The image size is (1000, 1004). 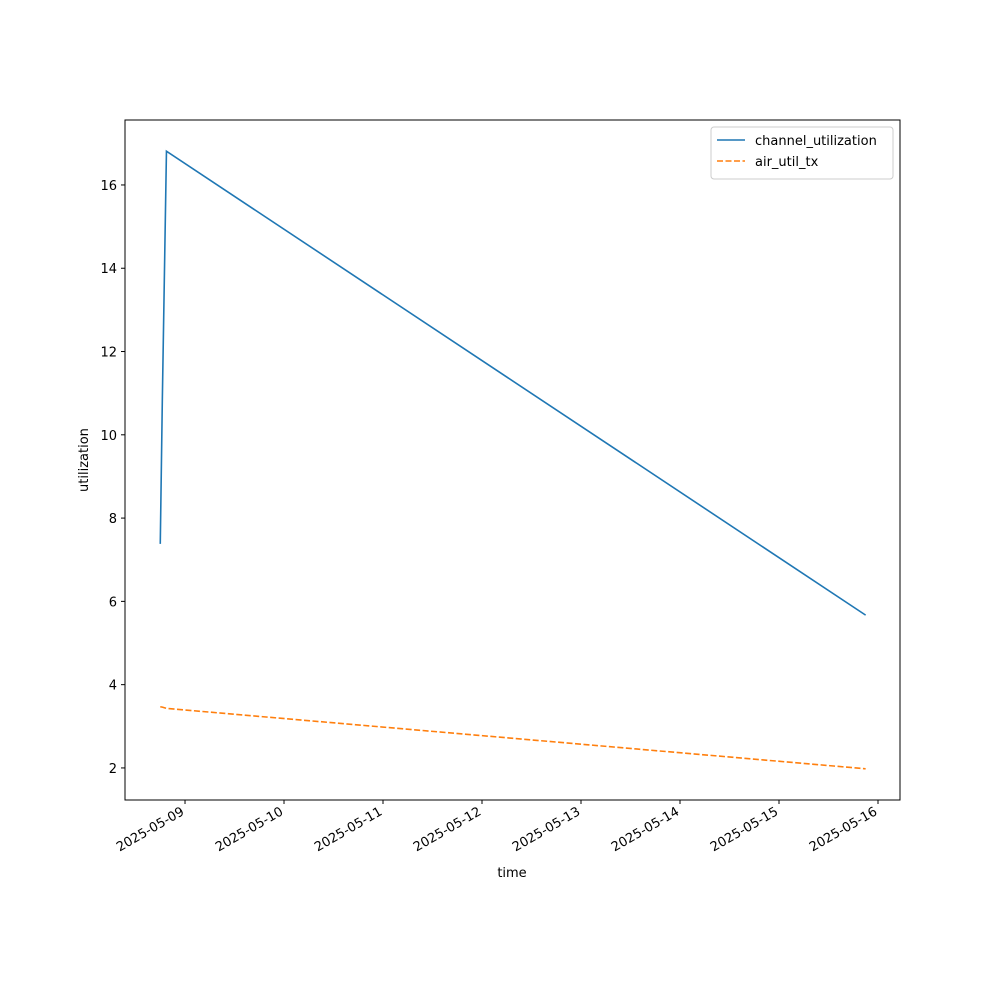 I want to click on y-axis-label: utilization, so click(x=84, y=460).